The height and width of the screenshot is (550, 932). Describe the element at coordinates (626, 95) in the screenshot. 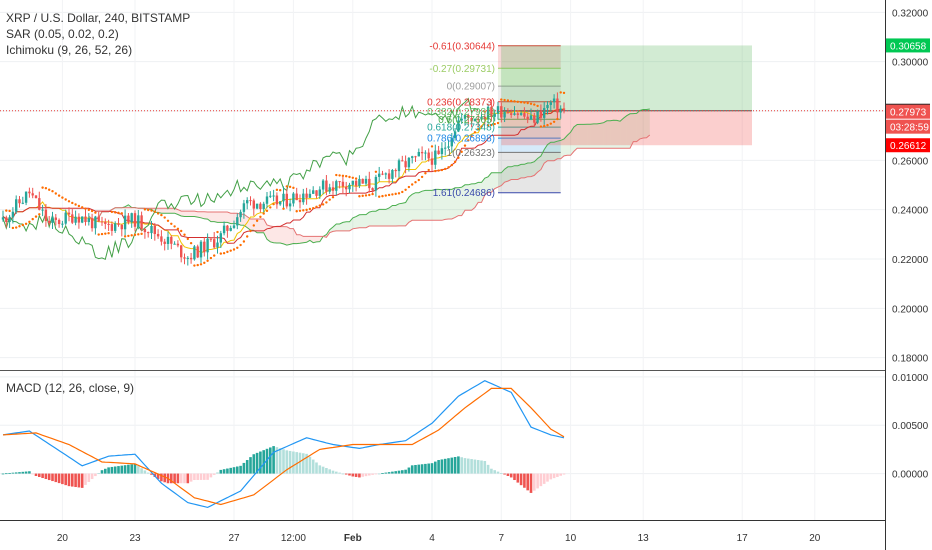

I see `long-position-tool` at that location.